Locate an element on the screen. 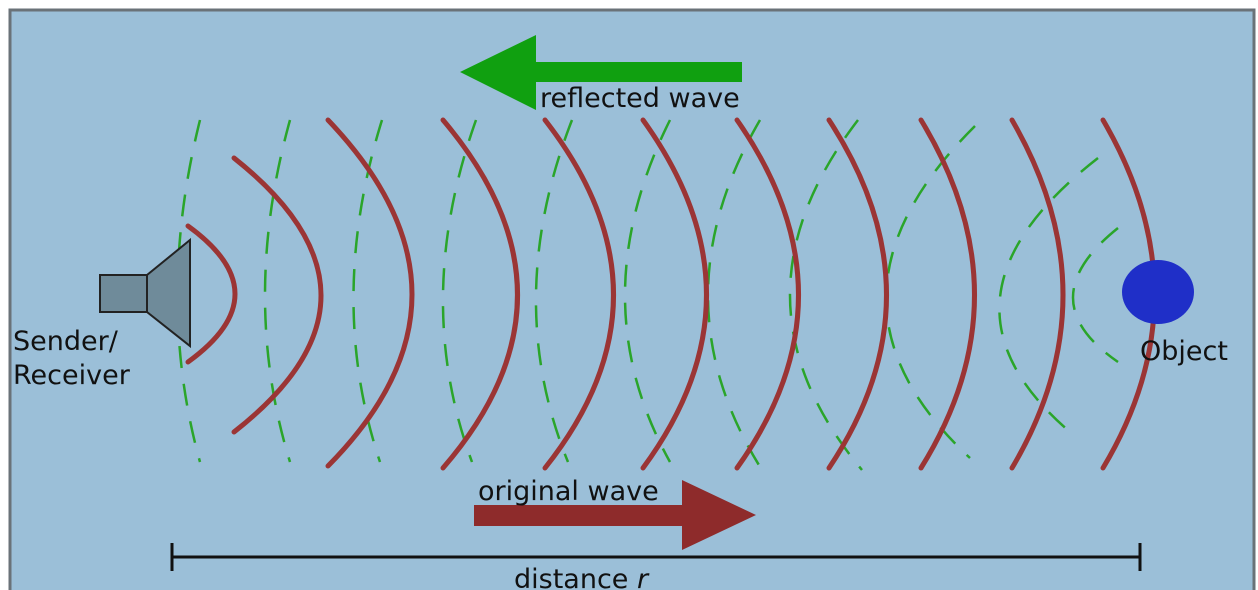 The width and height of the screenshot is (1258, 590). circle-object-icon is located at coordinates (1158, 292).